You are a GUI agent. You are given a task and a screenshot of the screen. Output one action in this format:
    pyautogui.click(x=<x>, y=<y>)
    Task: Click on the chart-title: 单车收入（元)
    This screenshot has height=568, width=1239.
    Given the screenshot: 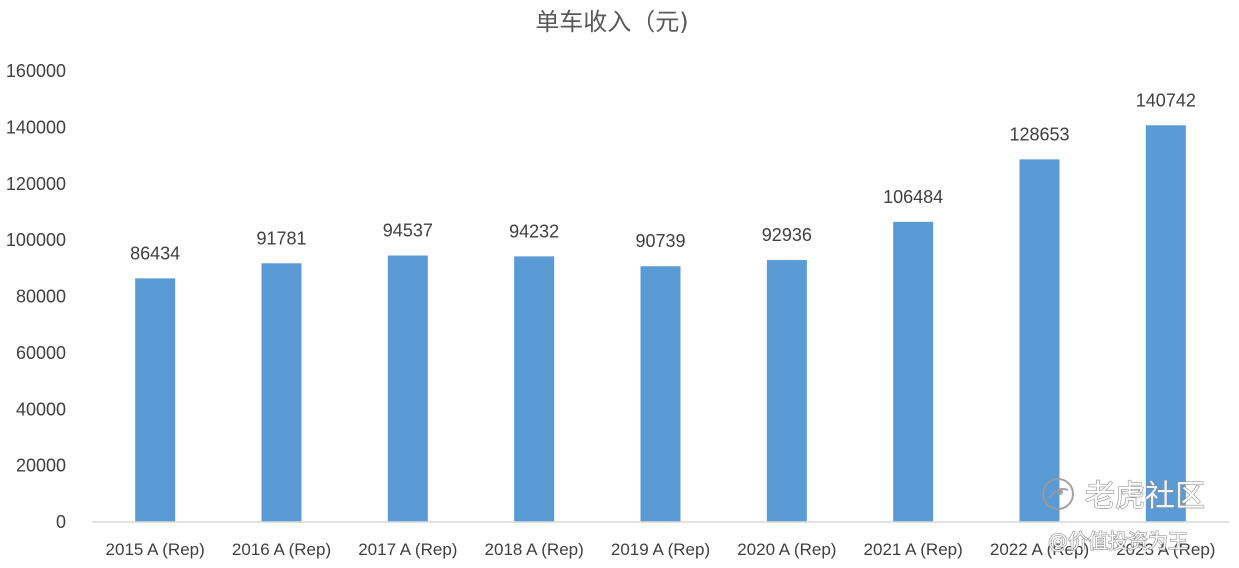 What is the action you would take?
    pyautogui.click(x=611, y=22)
    